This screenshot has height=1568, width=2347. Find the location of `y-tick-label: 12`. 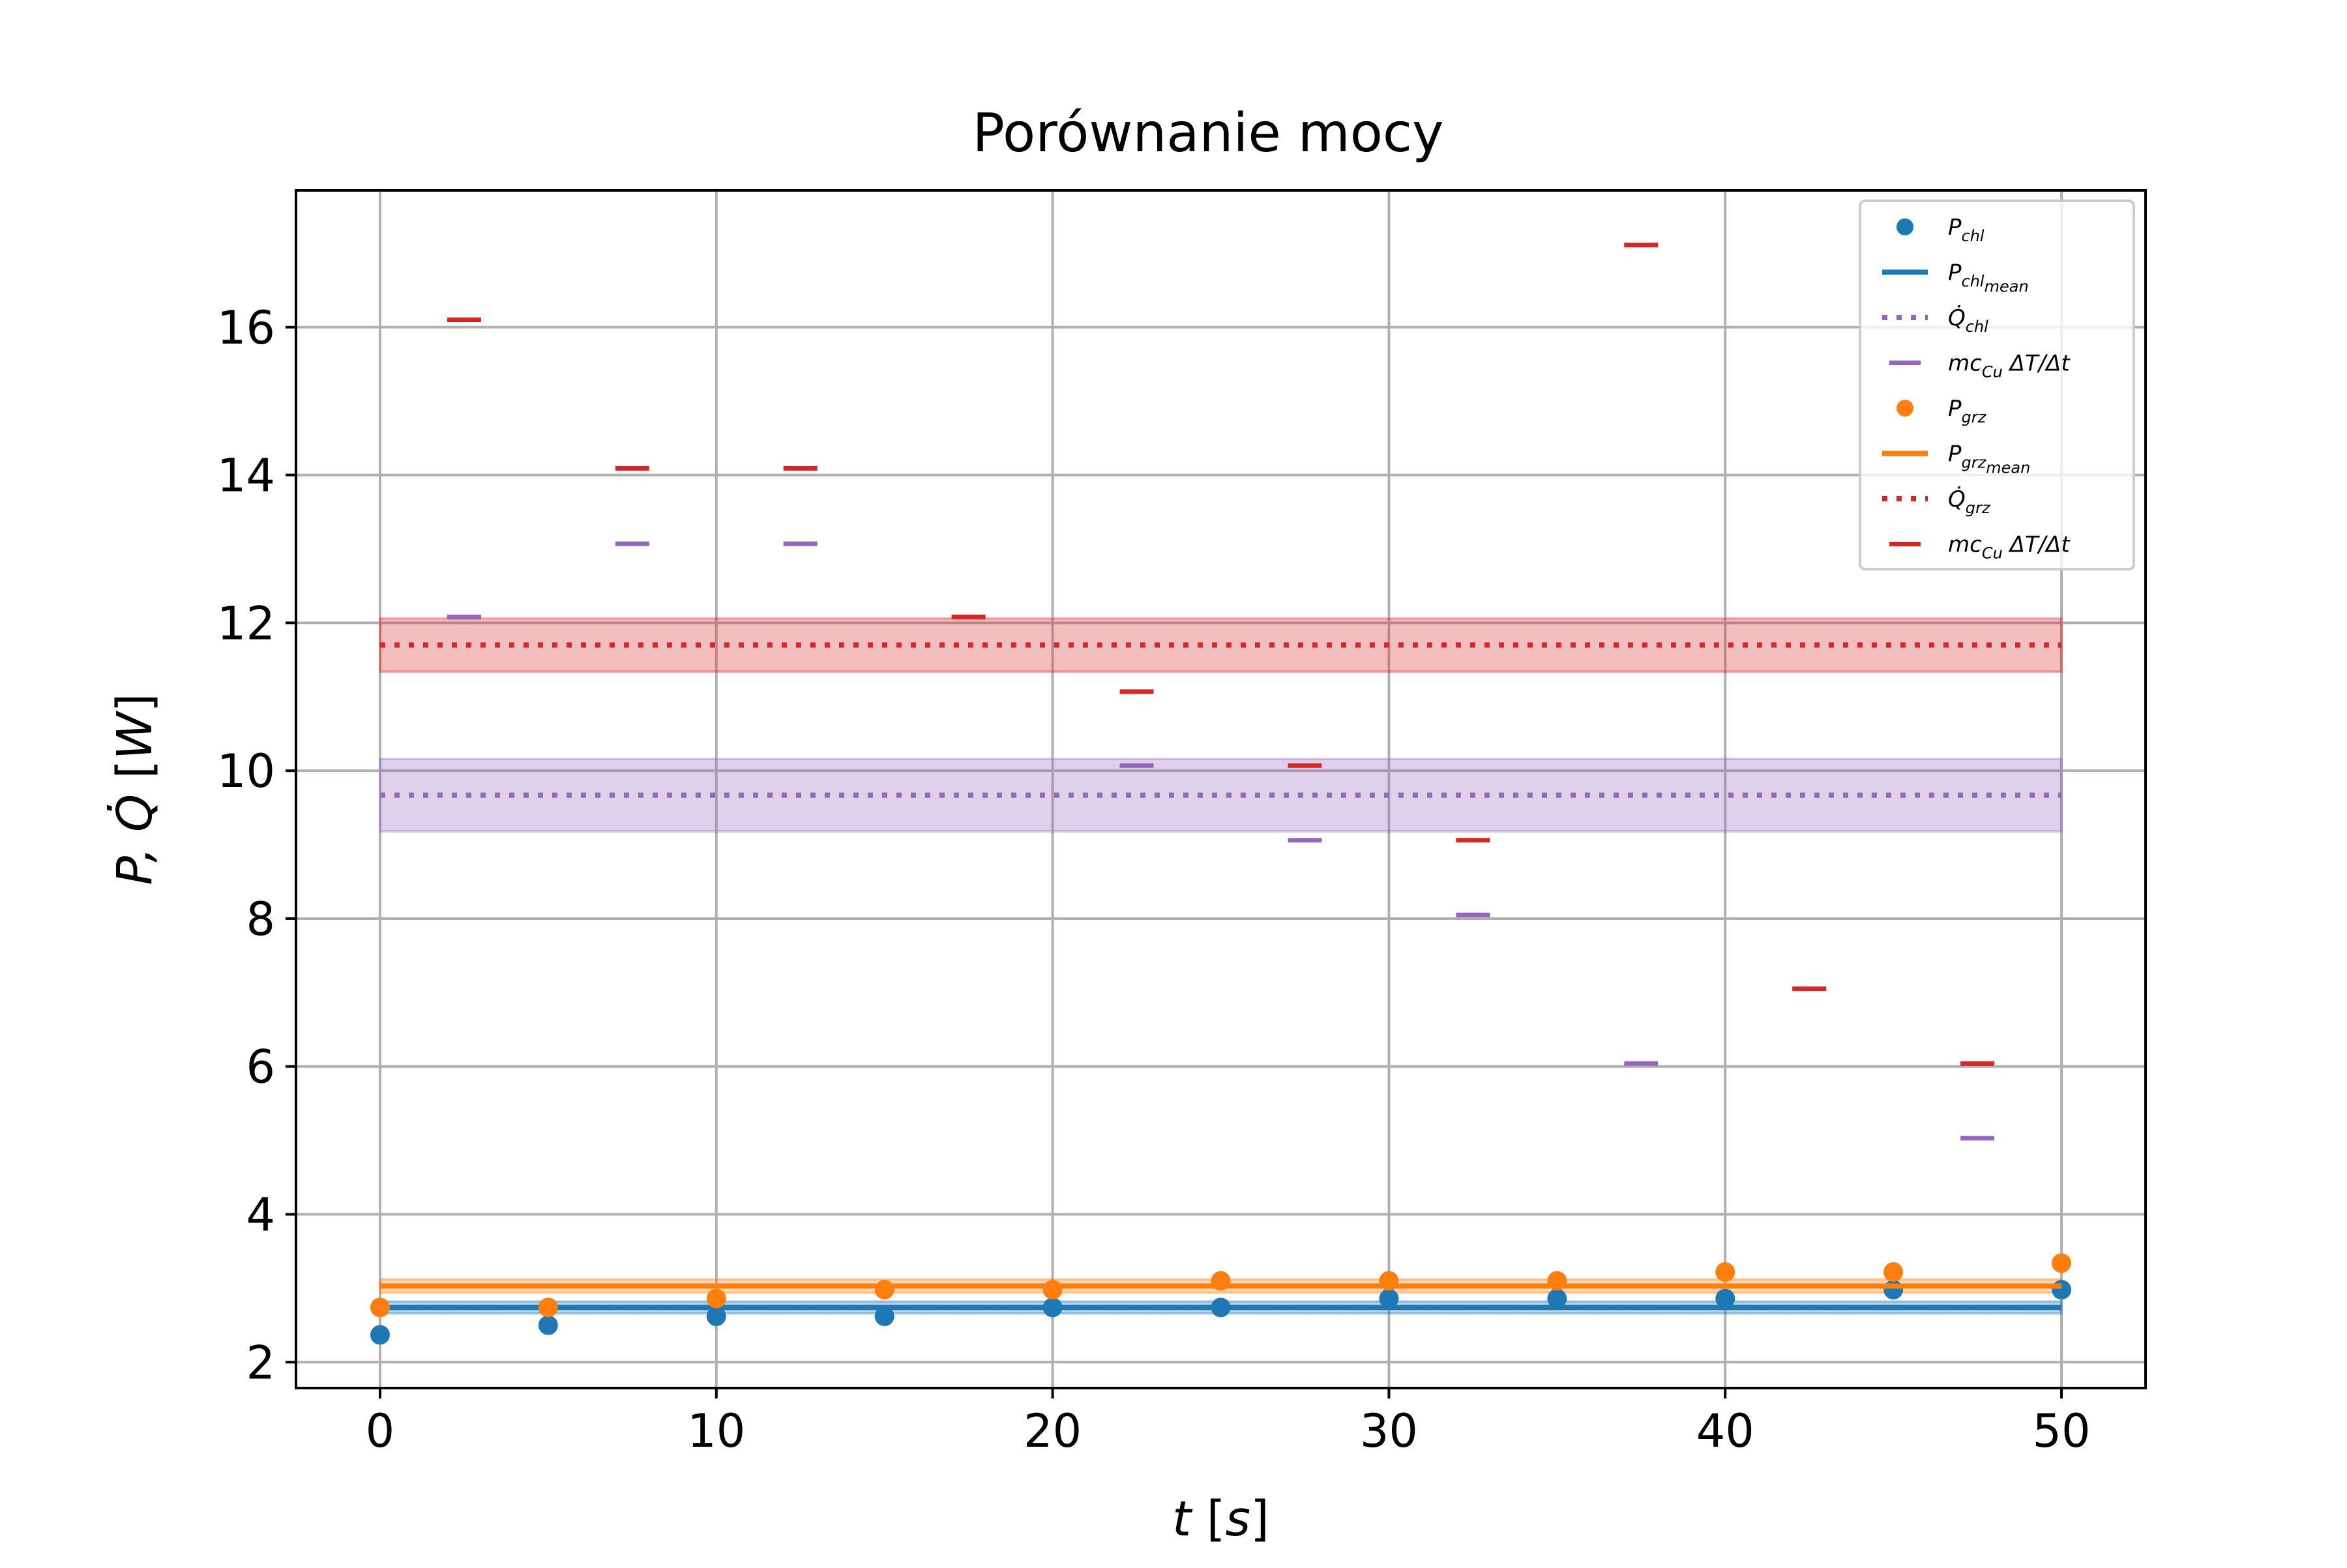

y-tick-label: 12 is located at coordinates (246, 624).